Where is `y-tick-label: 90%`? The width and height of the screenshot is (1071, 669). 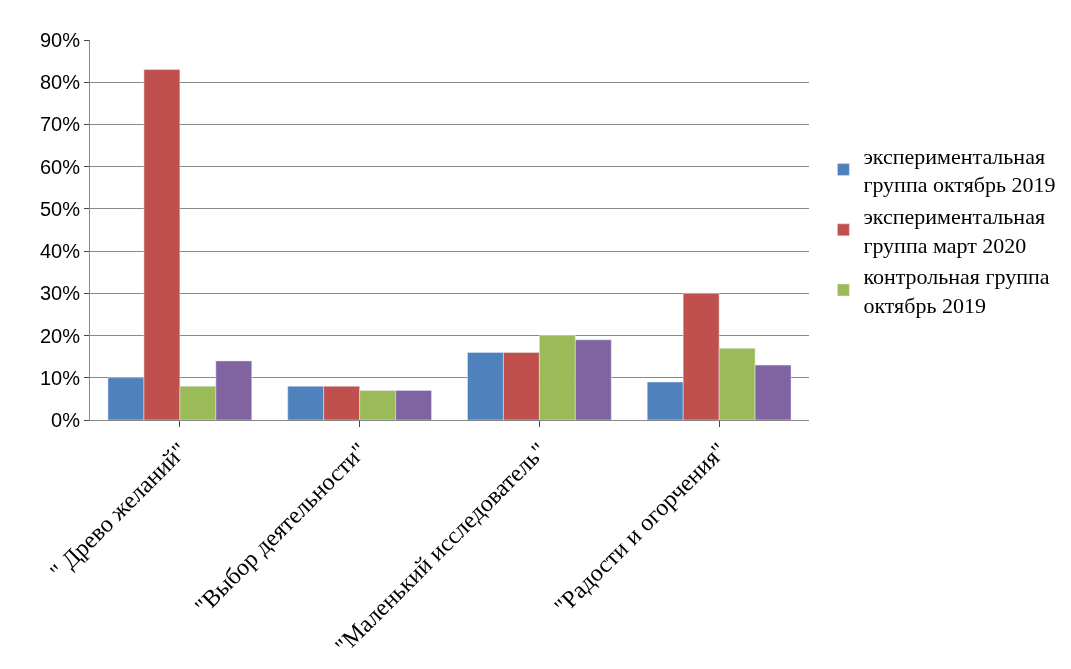 y-tick-label: 90% is located at coordinates (60, 40).